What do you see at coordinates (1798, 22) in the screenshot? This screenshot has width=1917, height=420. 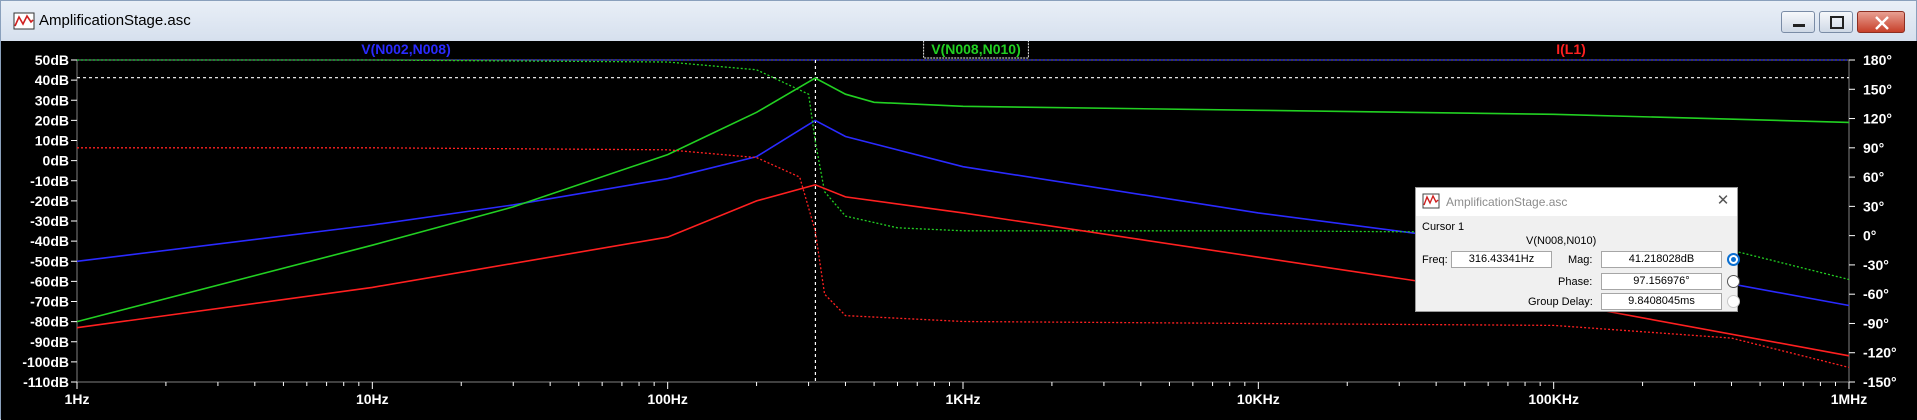 I see `minimize-button` at bounding box center [1798, 22].